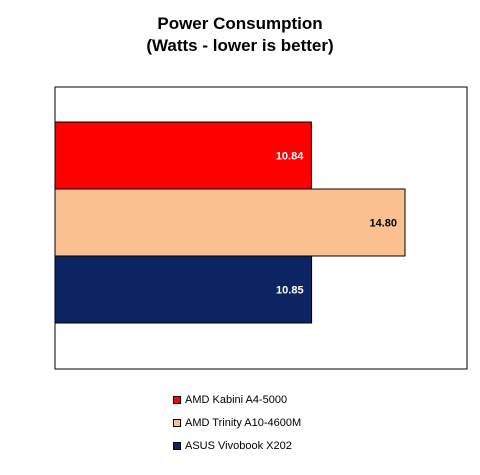 The width and height of the screenshot is (480, 475). What do you see at coordinates (383, 224) in the screenshot?
I see `data-label-amd-trinity-a10-4600m: 14.80` at bounding box center [383, 224].